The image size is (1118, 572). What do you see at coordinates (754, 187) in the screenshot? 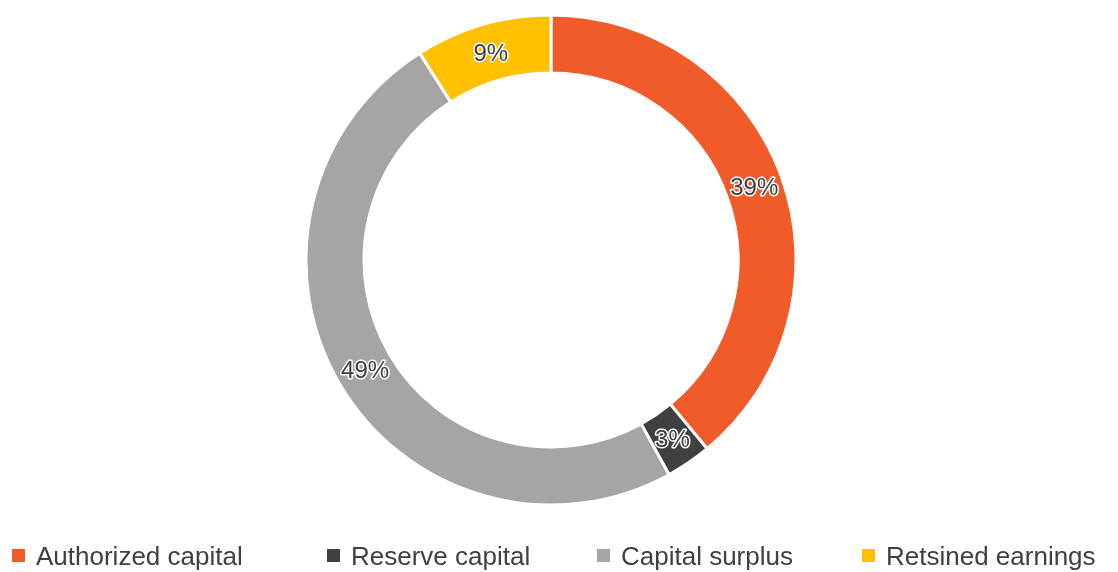
I see `data-label: 39%` at bounding box center [754, 187].